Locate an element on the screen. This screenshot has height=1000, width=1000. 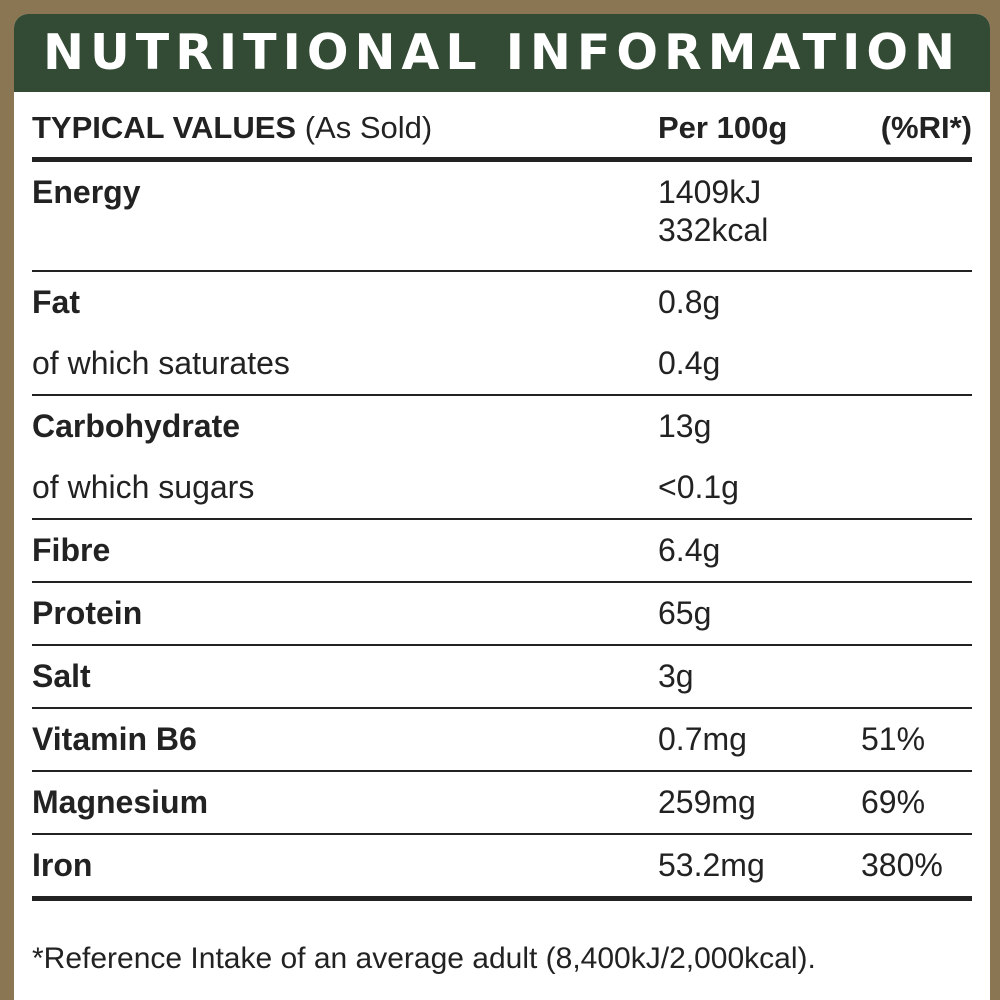
row-group-fibre: Fibre 6.4g is located at coordinates (502, 551).